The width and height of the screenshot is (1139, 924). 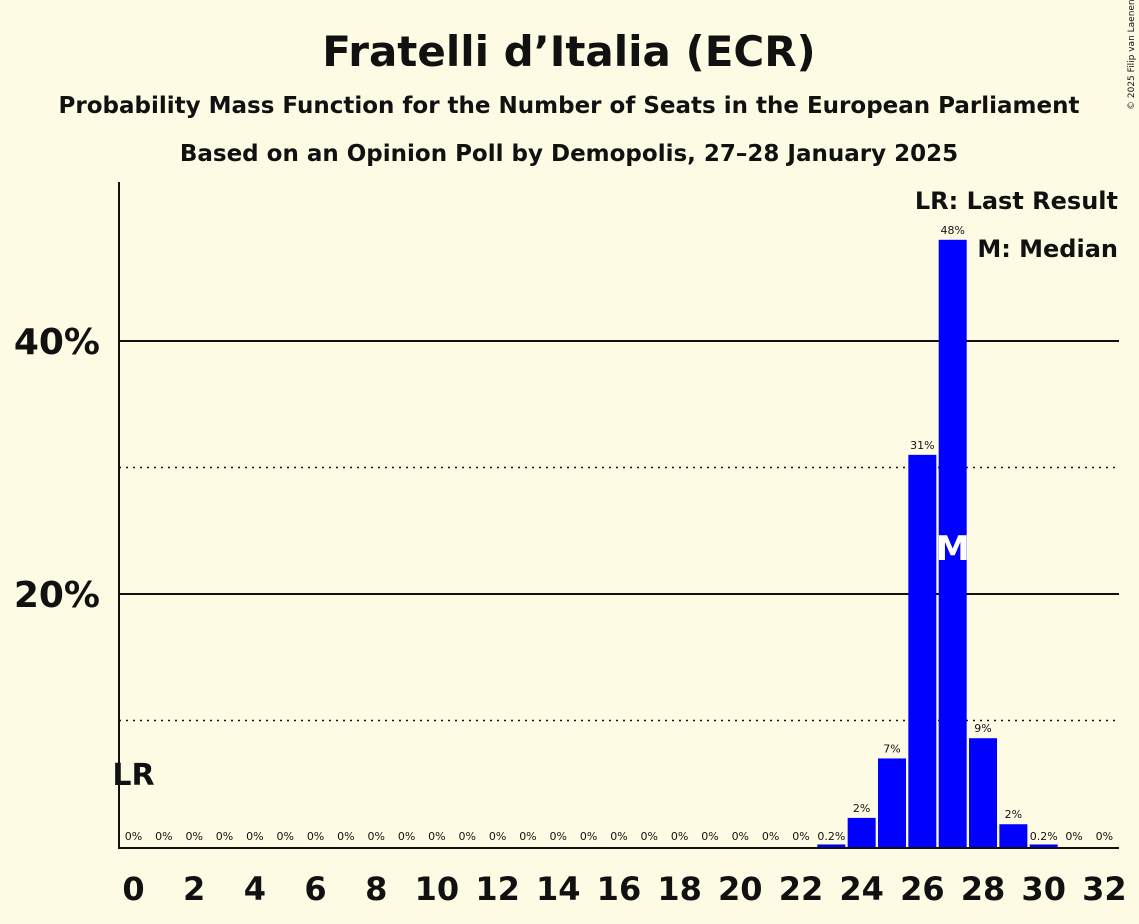 I want to click on x-tick-label: 22, so click(x=801, y=889).